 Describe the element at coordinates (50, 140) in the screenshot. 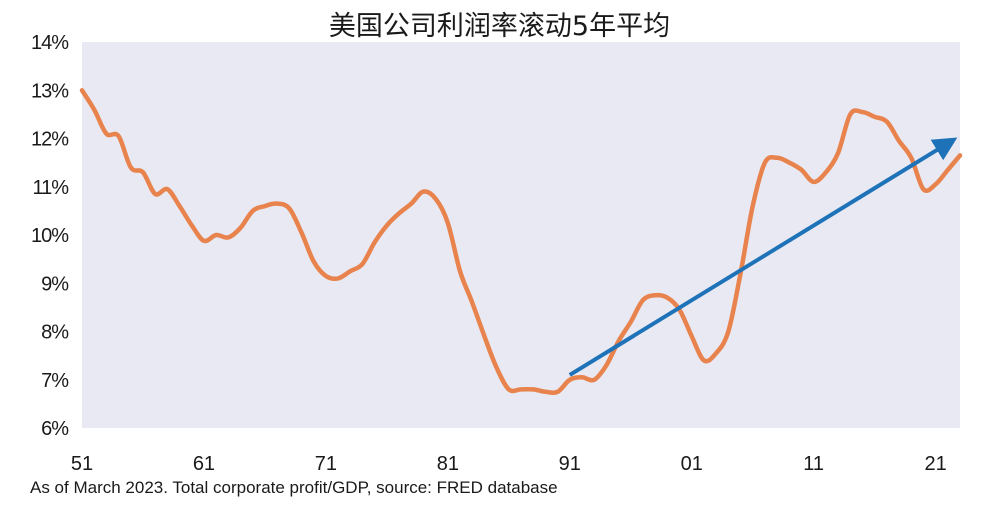

I see `y-tick-label: 12%` at that location.